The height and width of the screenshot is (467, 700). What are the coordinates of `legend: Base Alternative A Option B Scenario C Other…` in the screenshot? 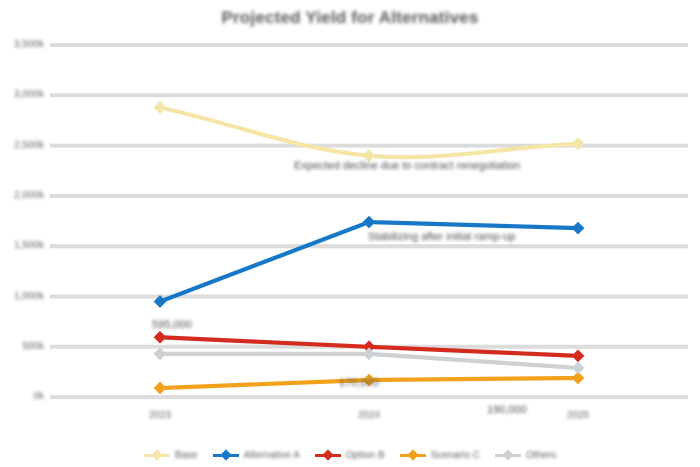 It's located at (350, 455).